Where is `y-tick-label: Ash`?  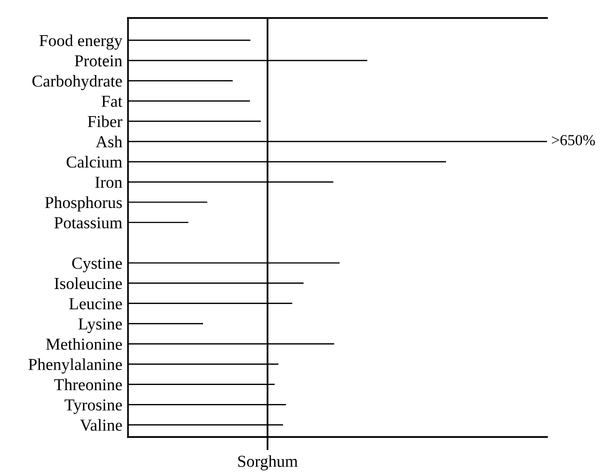
y-tick-label: Ash is located at coordinates (109, 142).